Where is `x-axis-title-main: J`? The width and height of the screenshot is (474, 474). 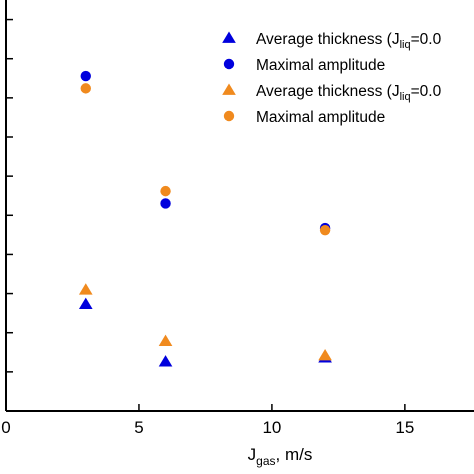 x-axis-title-main: J is located at coordinates (252, 454).